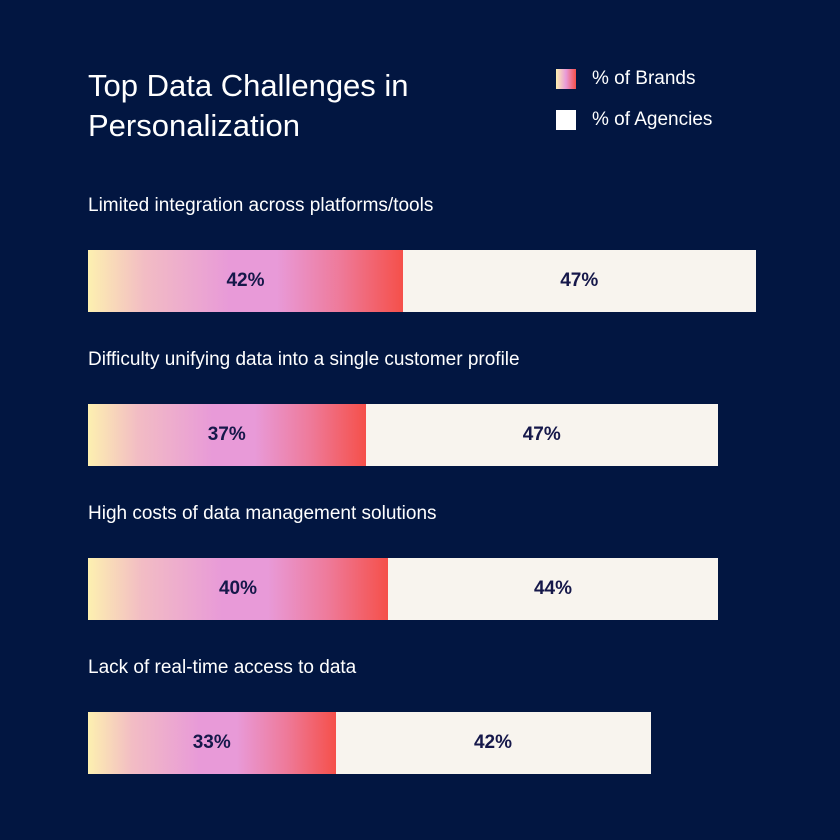 The width and height of the screenshot is (840, 840). What do you see at coordinates (644, 78) in the screenshot?
I see `legend-label-brands: % of Brands` at bounding box center [644, 78].